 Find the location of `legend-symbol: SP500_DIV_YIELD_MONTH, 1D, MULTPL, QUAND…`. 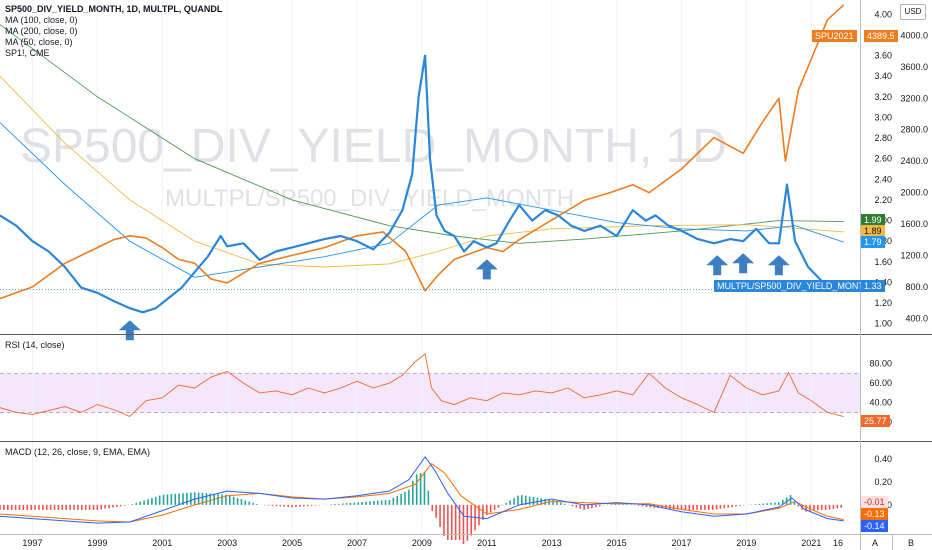

legend-symbol: SP500_DIV_YIELD_MONTH, 1D, MULTPL, QUAND… is located at coordinates (114, 9).